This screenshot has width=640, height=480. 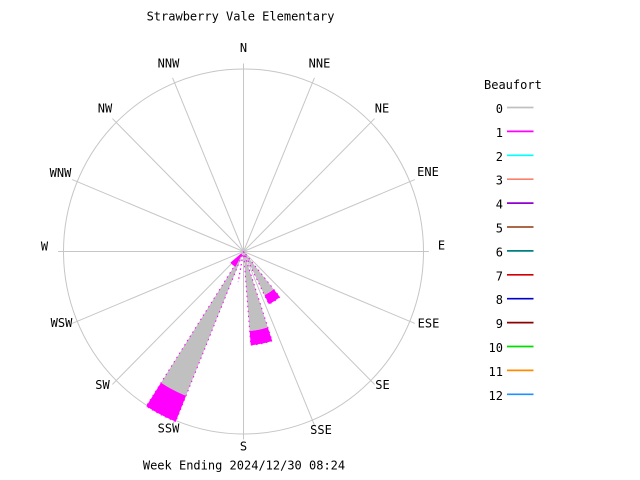 What do you see at coordinates (499, 157) in the screenshot?
I see `legend-value: 2` at bounding box center [499, 157].